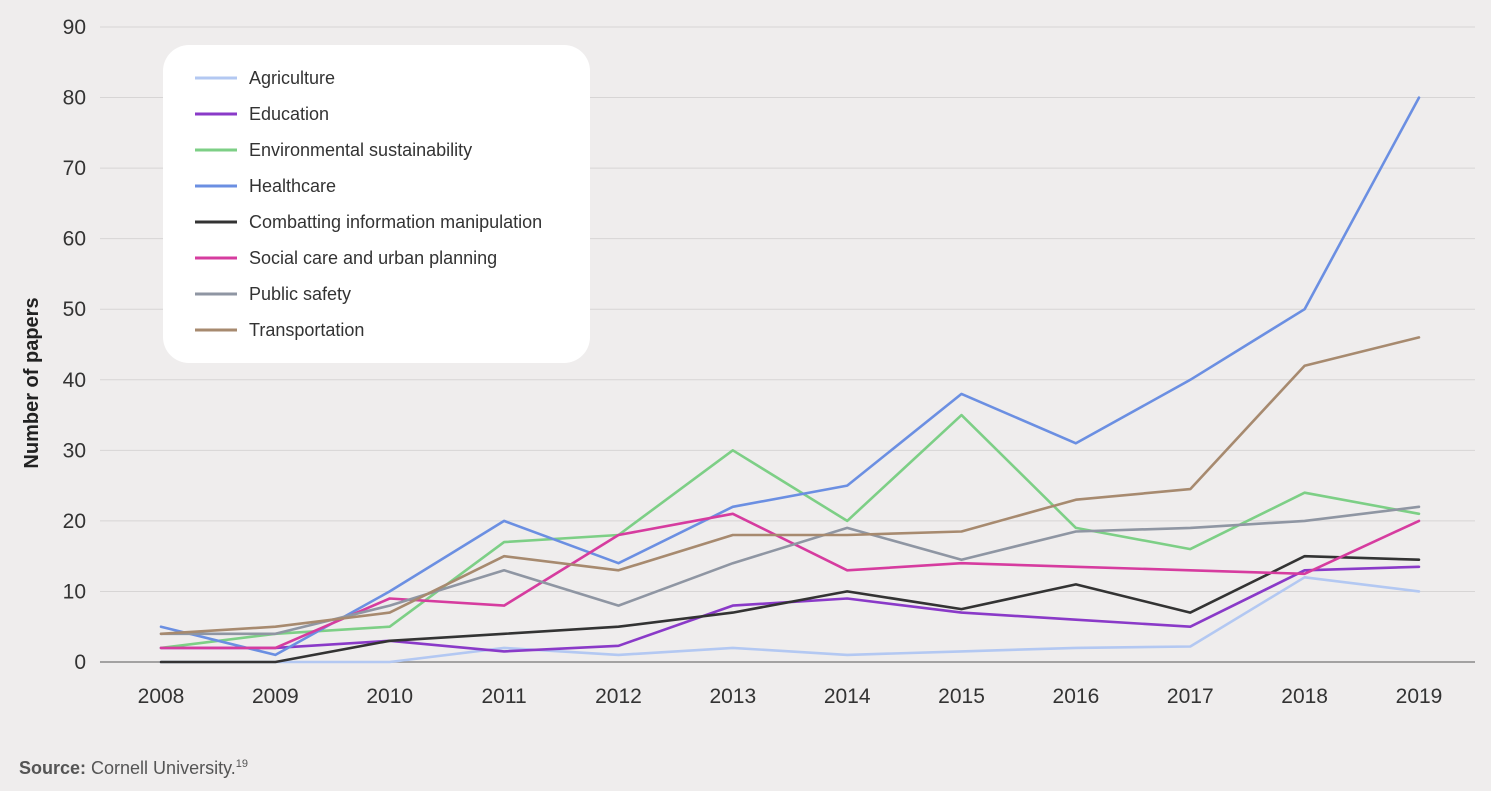  Describe the element at coordinates (80, 662) in the screenshot. I see `y-tick-label: 0` at that location.